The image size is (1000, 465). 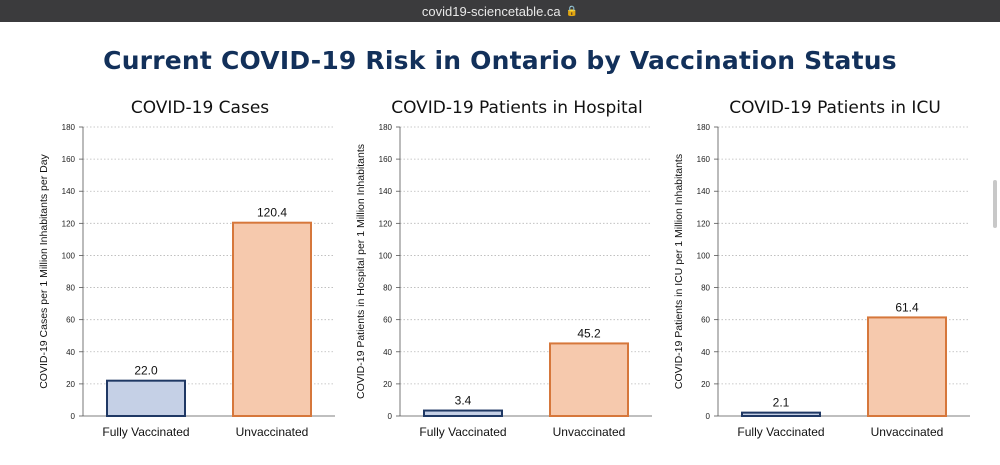 I want to click on chart-title: COVID-19 Patients in Hospital, so click(x=517, y=108).